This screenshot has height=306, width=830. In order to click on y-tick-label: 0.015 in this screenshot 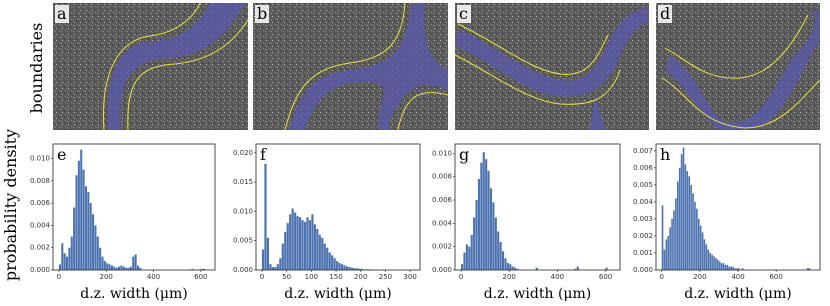, I will do `click(243, 182)`.